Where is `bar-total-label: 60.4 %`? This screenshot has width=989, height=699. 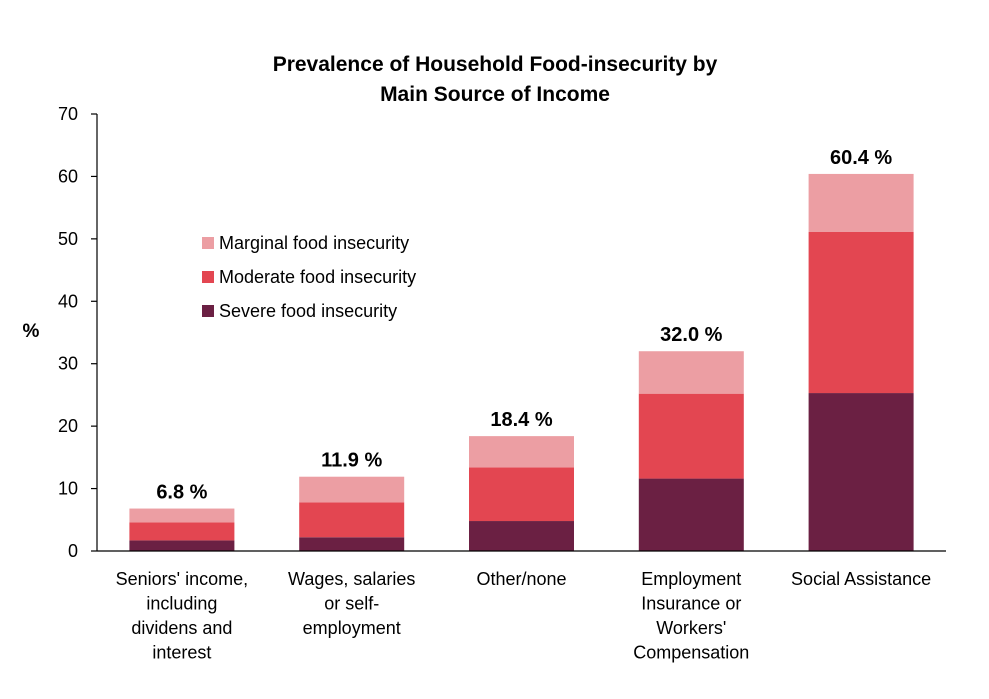
bar-total-label: 60.4 % is located at coordinates (861, 158).